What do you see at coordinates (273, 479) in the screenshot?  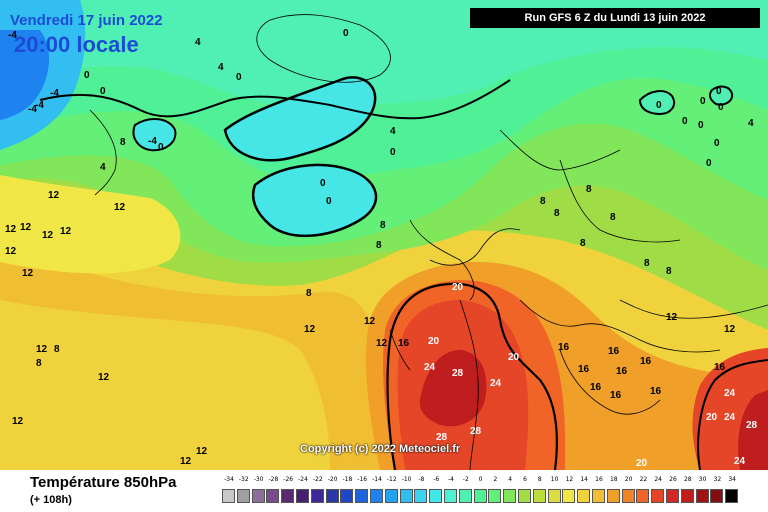 I see `scale-label: -28` at bounding box center [273, 479].